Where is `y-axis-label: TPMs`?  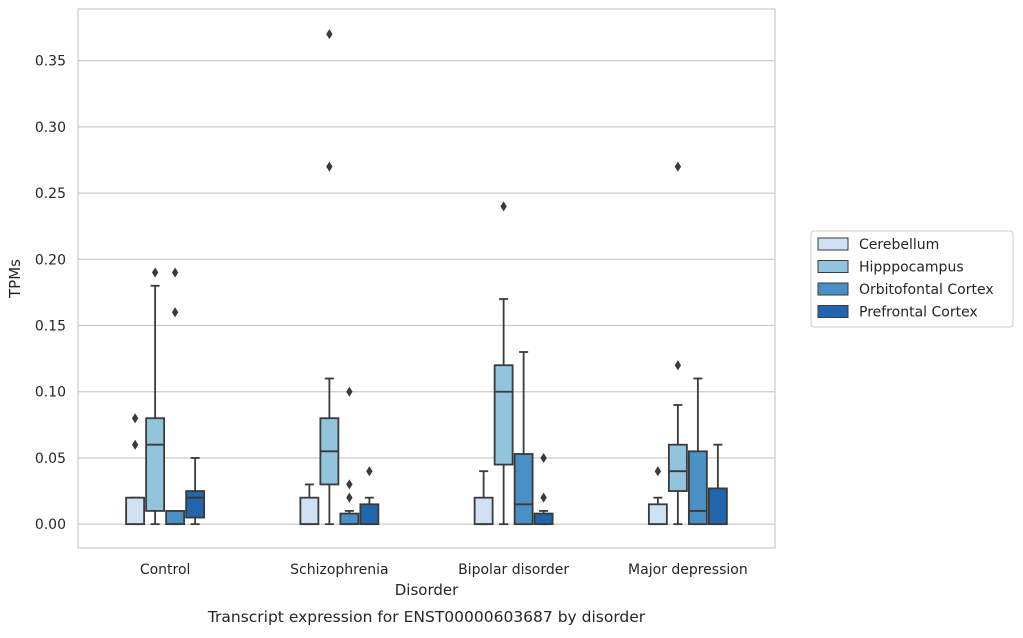 y-axis-label: TPMs is located at coordinates (15, 279).